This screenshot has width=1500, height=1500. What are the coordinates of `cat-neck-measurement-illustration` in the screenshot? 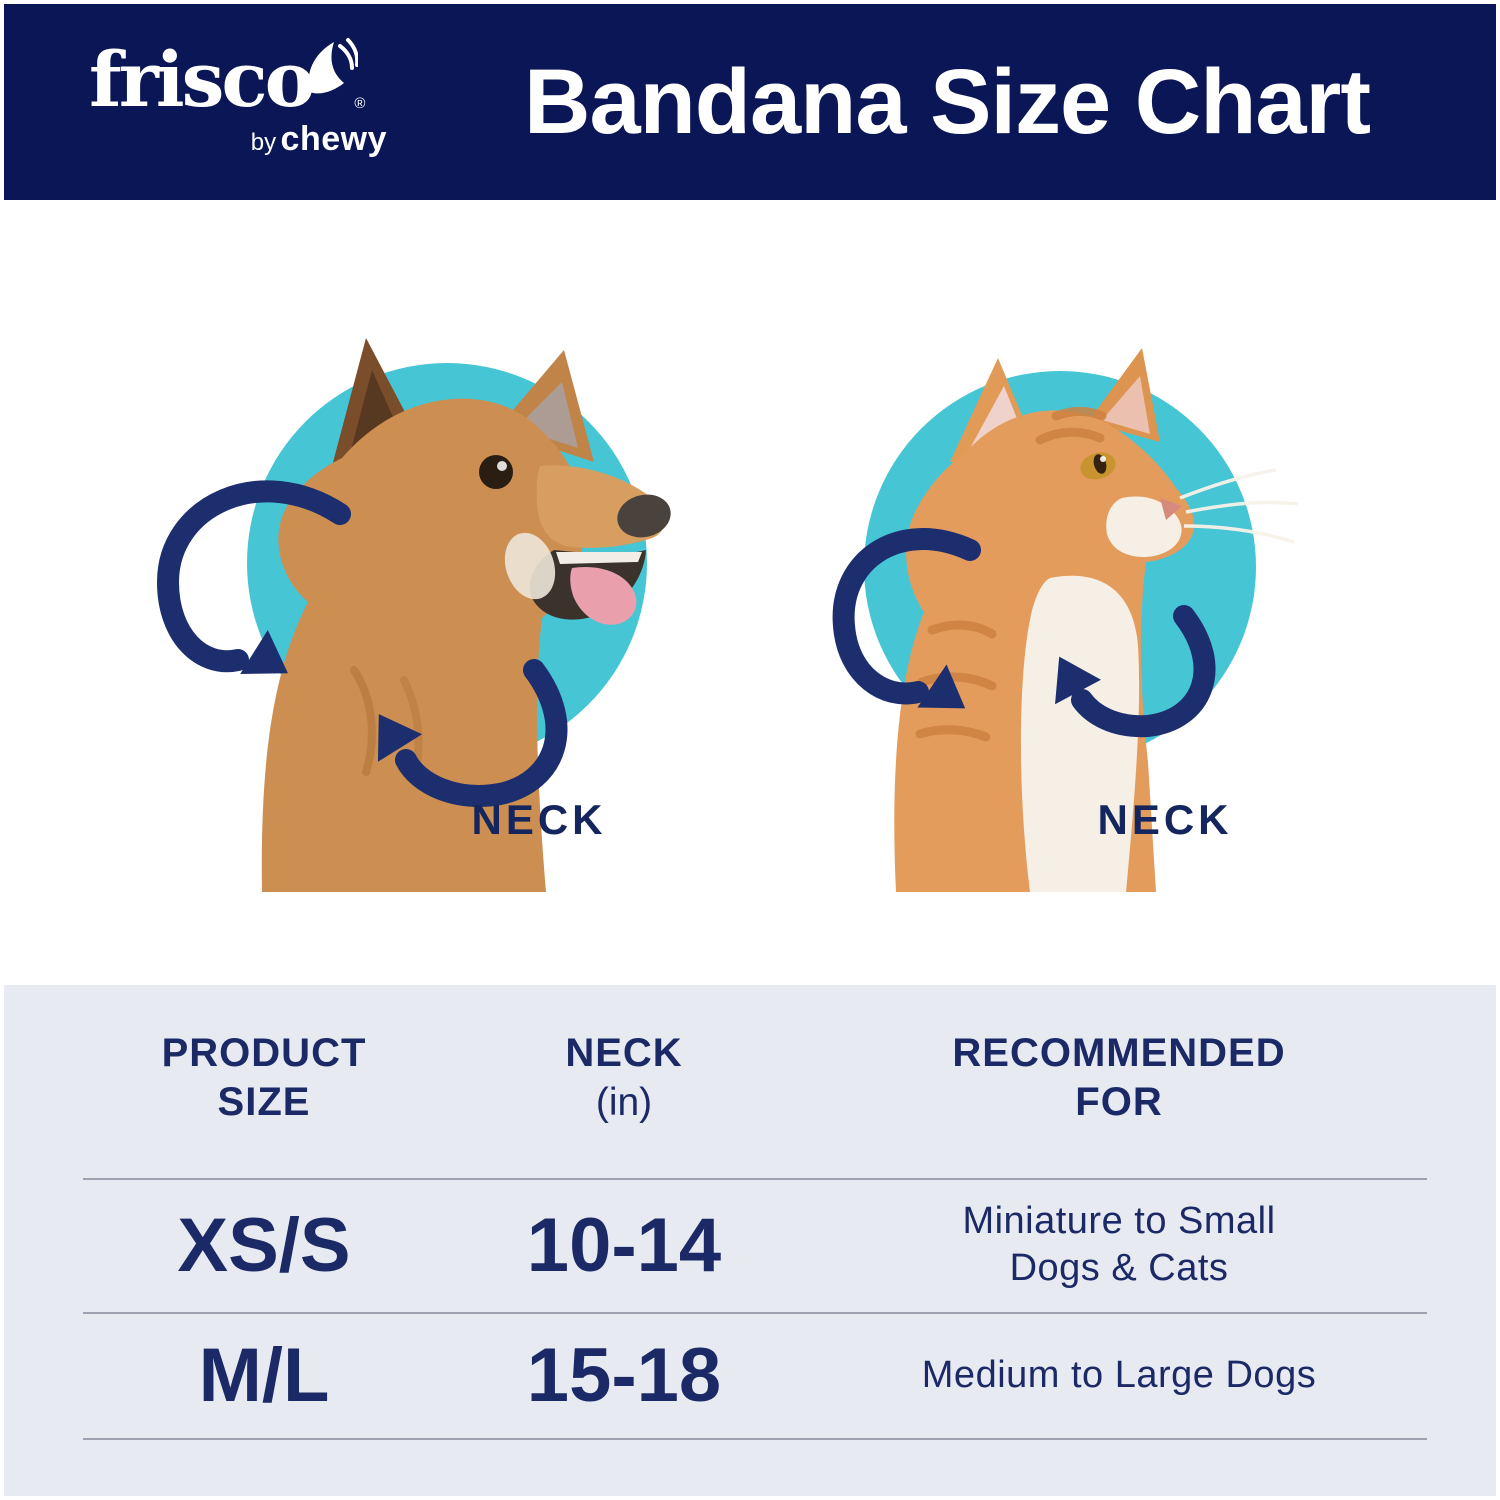 It's located at (1065, 620).